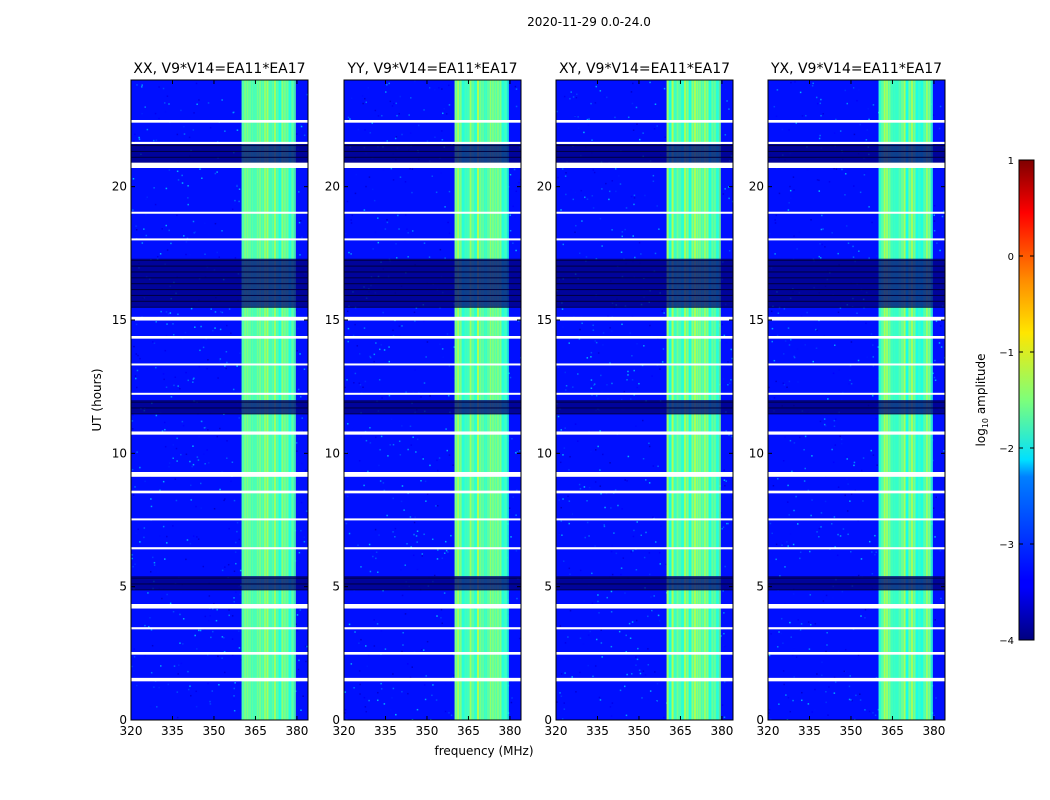 Image resolution: width=1050 pixels, height=800 pixels. Describe the element at coordinates (856, 69) in the screenshot. I see `panel-title: YX, V9*V14=EA11*EA17` at that location.